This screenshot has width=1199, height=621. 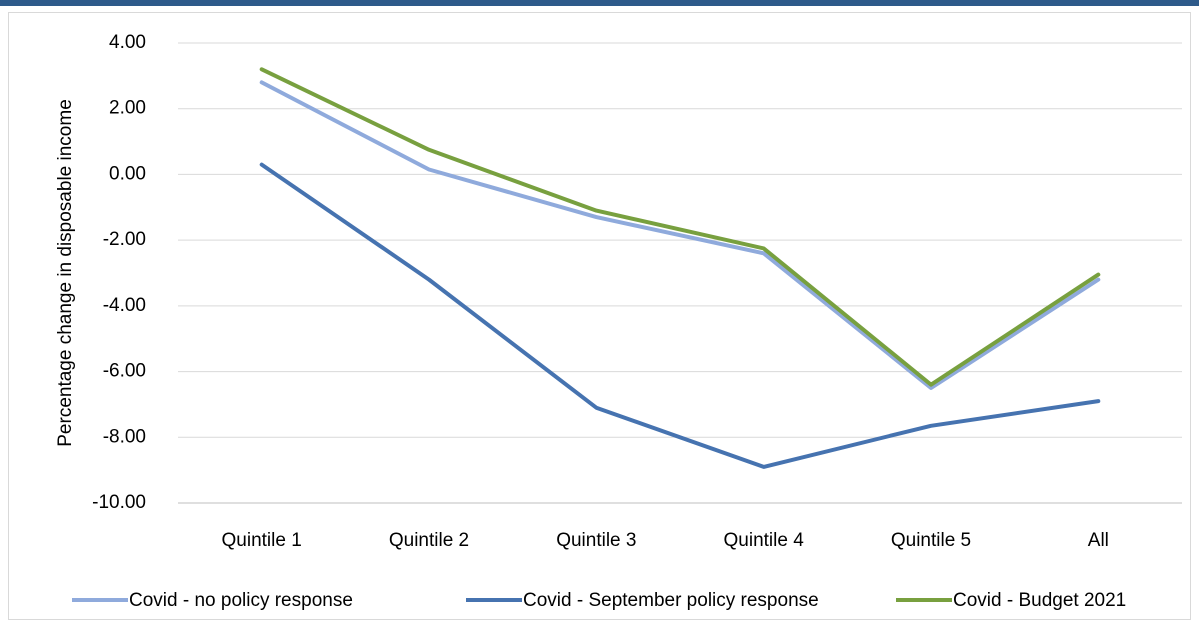 What do you see at coordinates (764, 540) in the screenshot?
I see `x-tick-label: Quintile 4` at bounding box center [764, 540].